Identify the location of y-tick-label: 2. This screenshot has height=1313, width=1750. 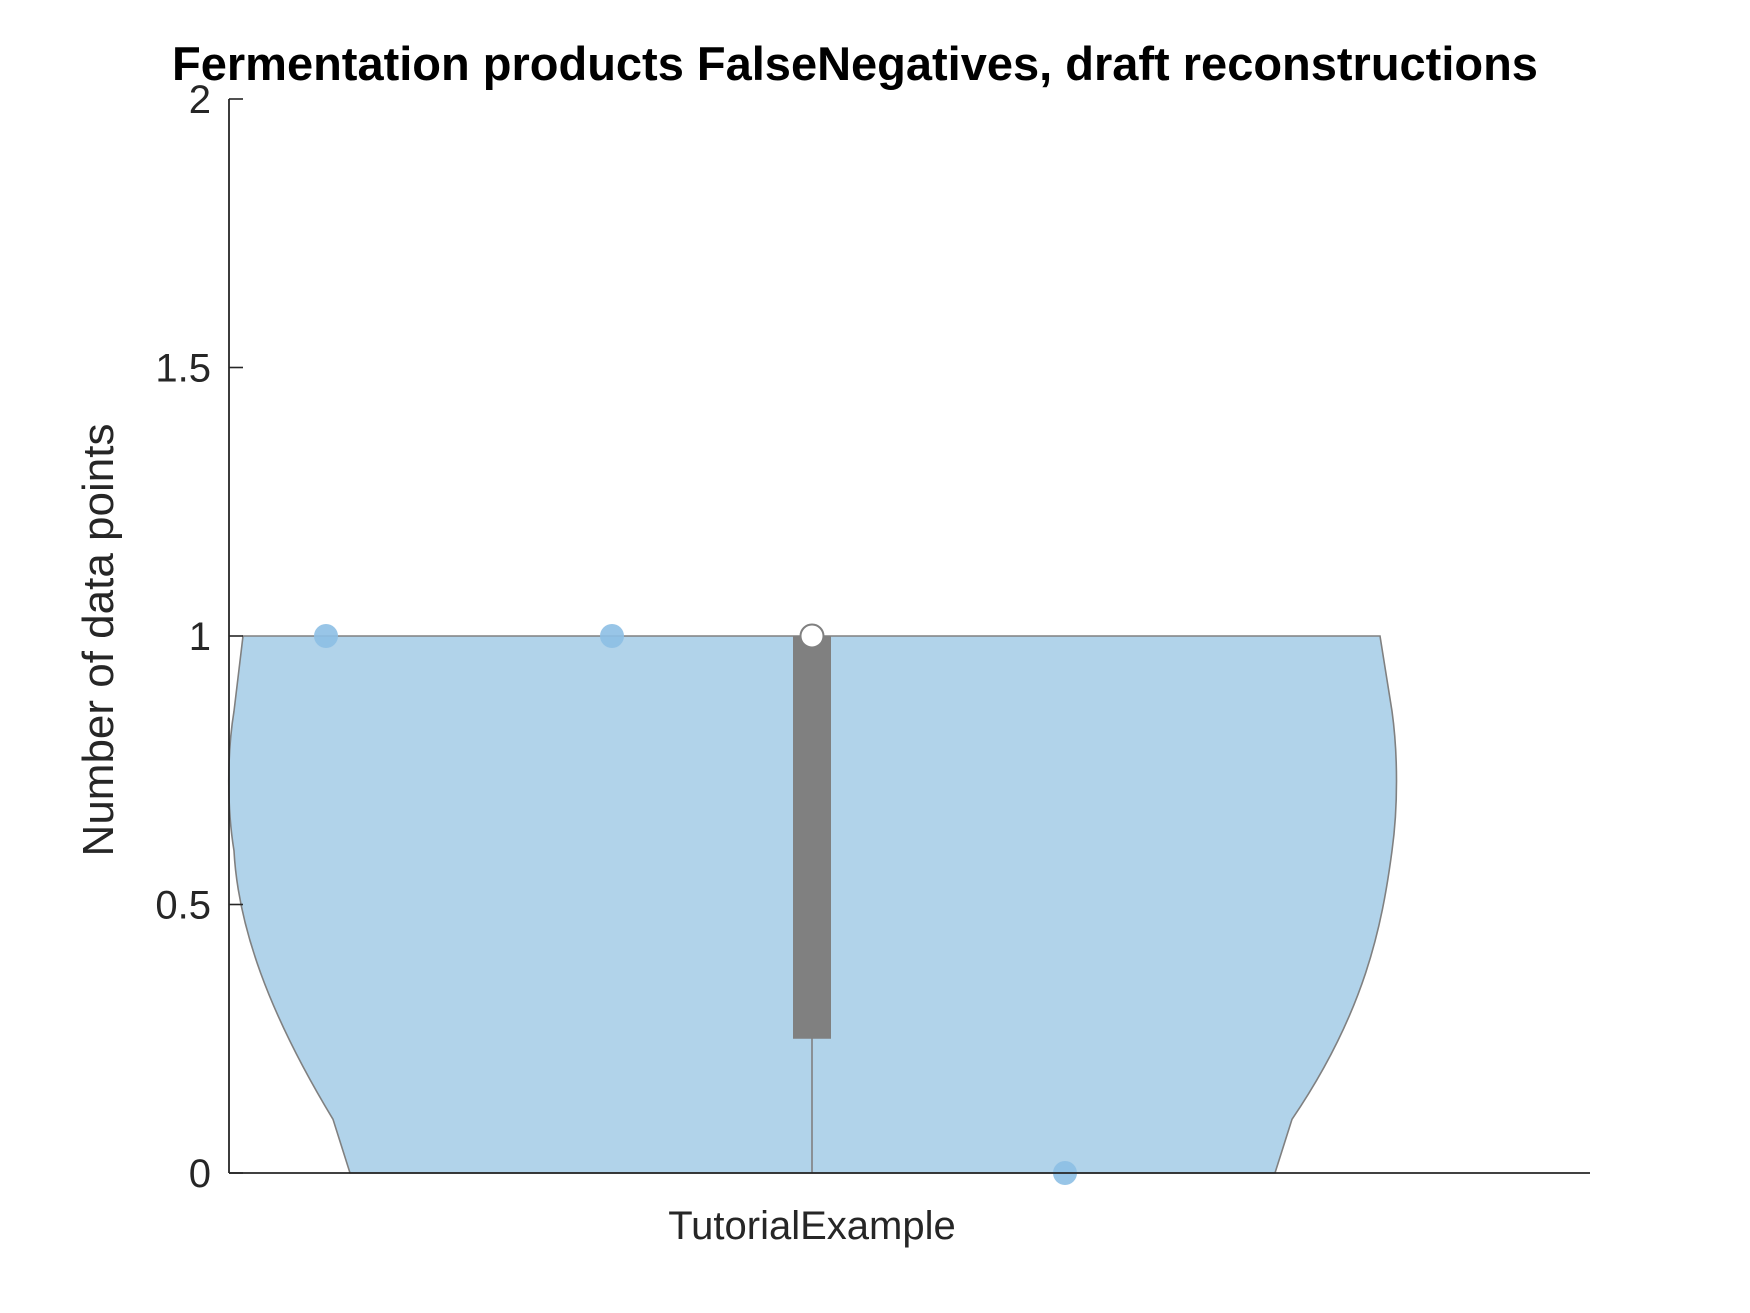
(200, 100).